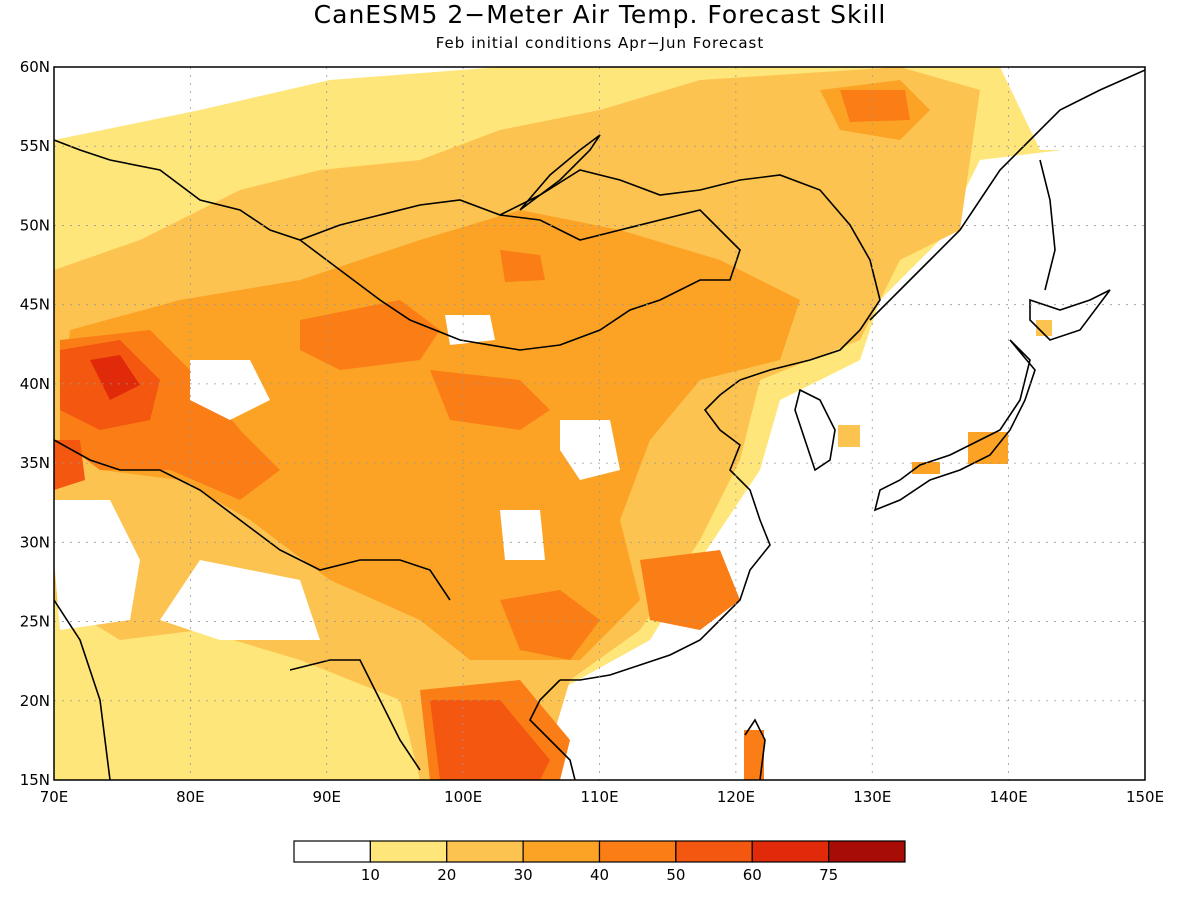 The height and width of the screenshot is (900, 1200). Describe the element at coordinates (35, 423) in the screenshot. I see `latitude-labels: 15N 20N 25N 30N 35N 40N 45N 50N 55N 60N` at that location.